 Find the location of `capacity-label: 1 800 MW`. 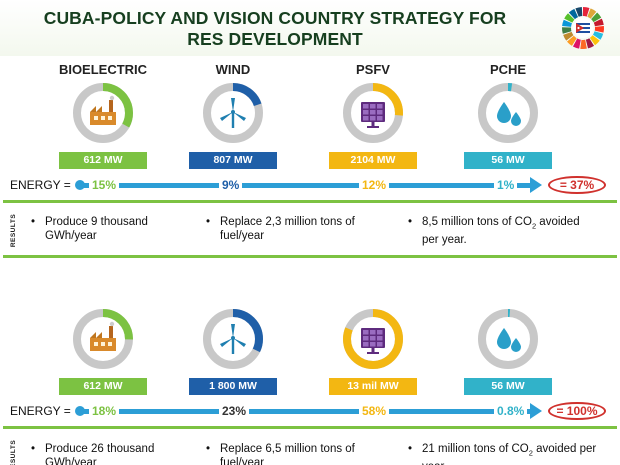

capacity-label: 1 800 MW is located at coordinates (233, 386).